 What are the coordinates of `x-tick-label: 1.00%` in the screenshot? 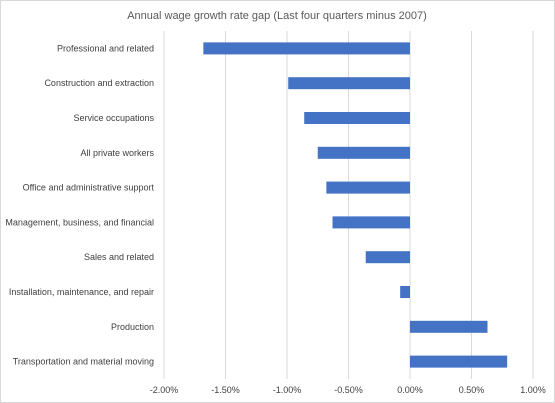 It's located at (533, 390).